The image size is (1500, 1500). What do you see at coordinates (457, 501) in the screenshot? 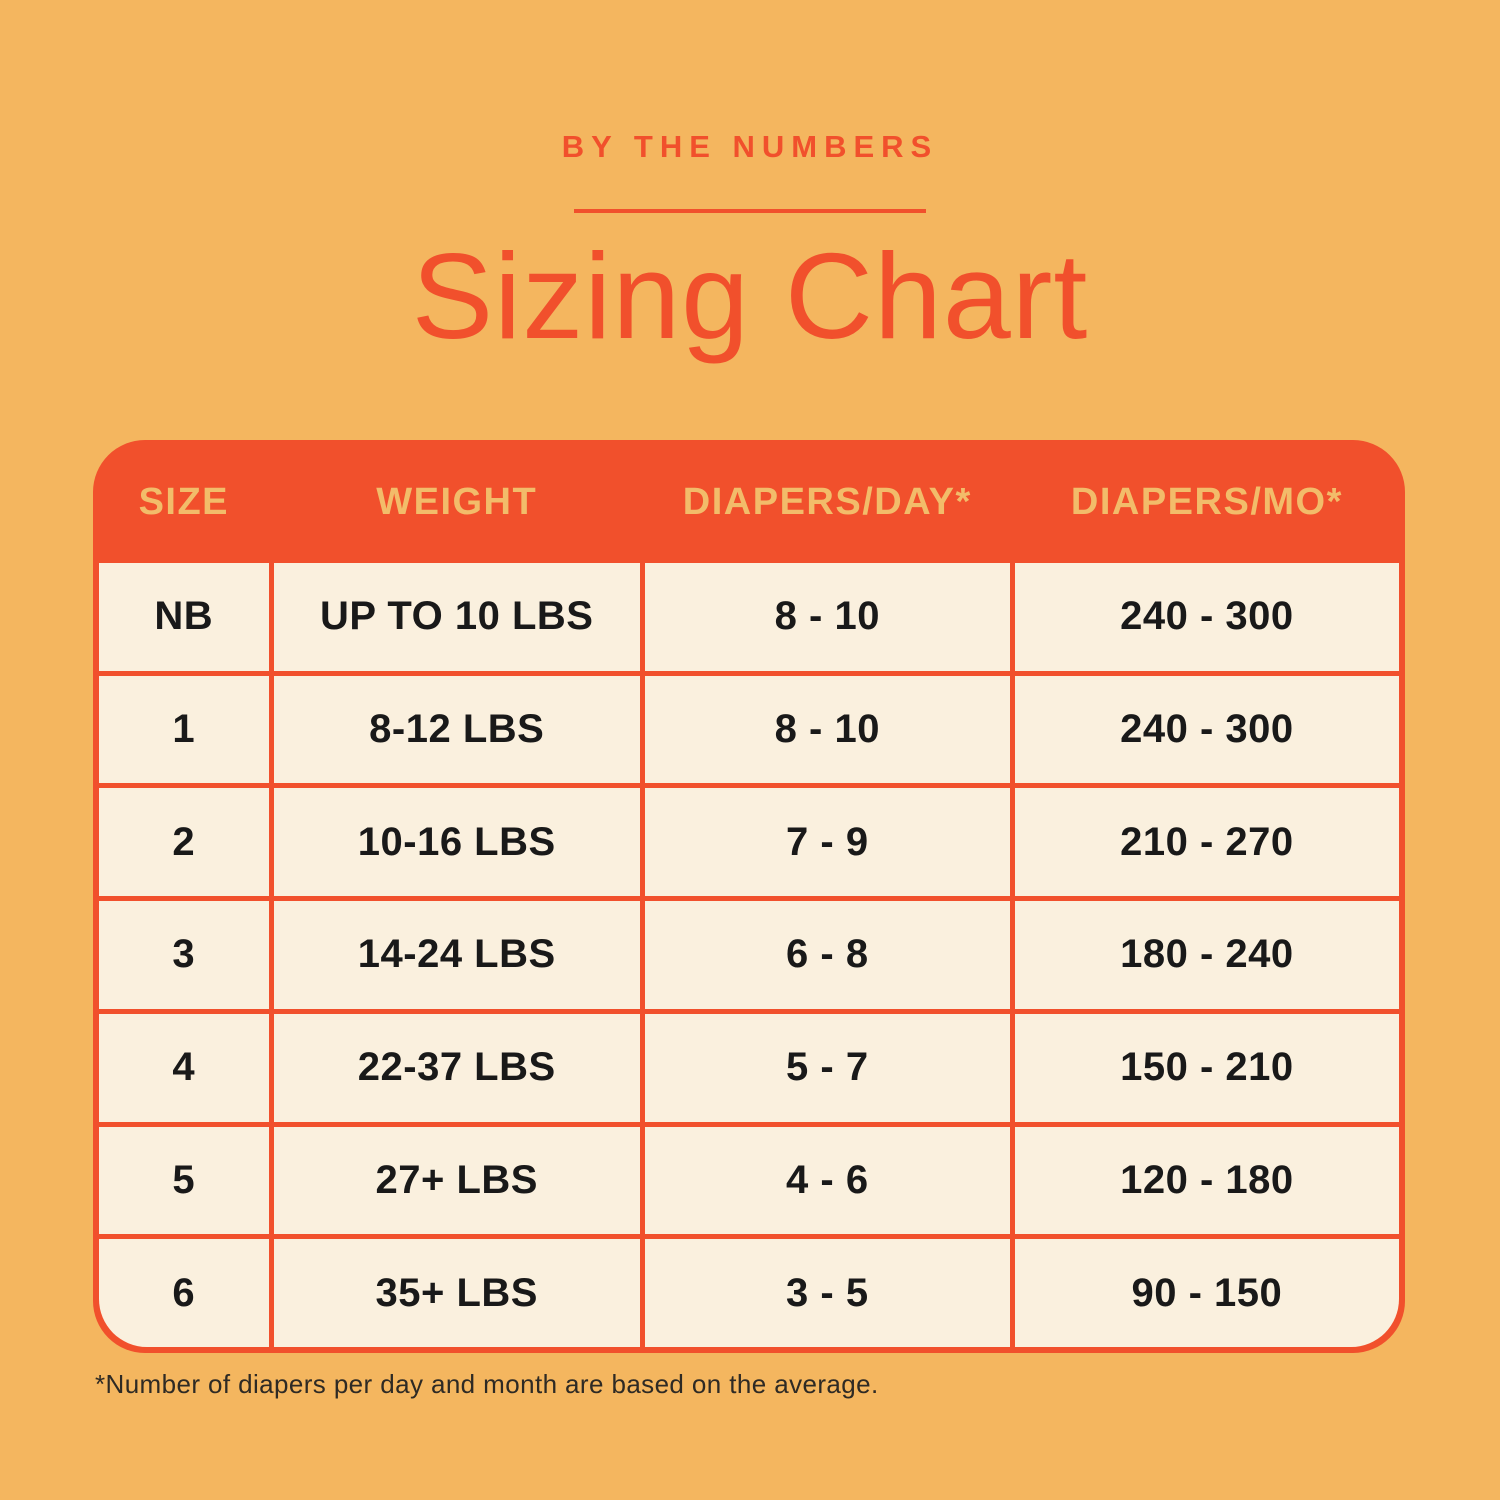
I see `column-header-weight: WEIGHT` at bounding box center [457, 501].